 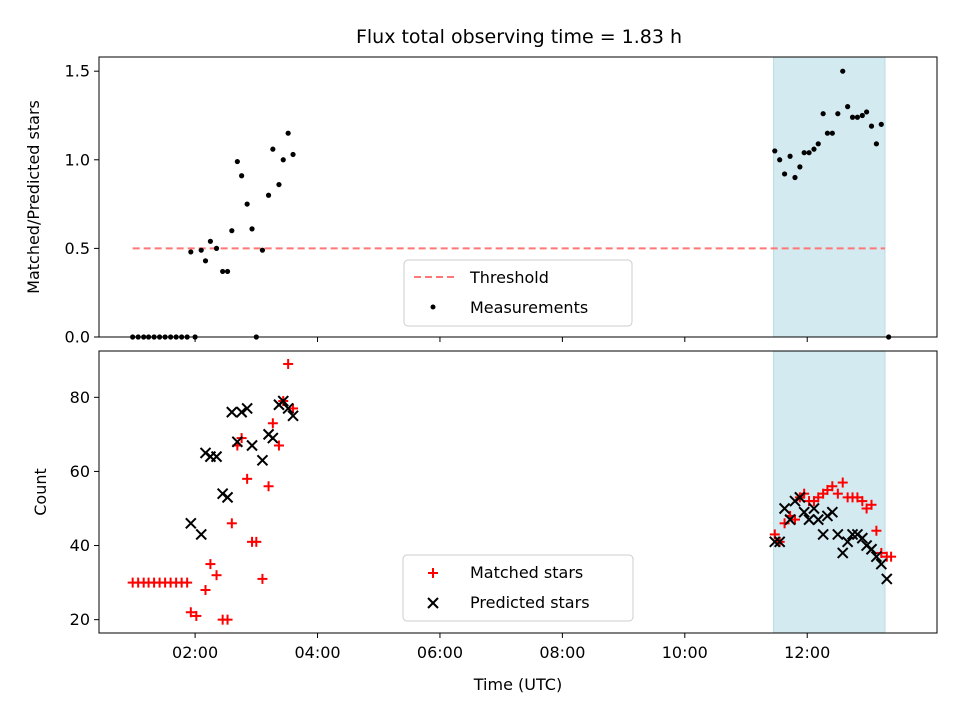 What do you see at coordinates (518, 588) in the screenshot?
I see `legend-box-bottom` at bounding box center [518, 588].